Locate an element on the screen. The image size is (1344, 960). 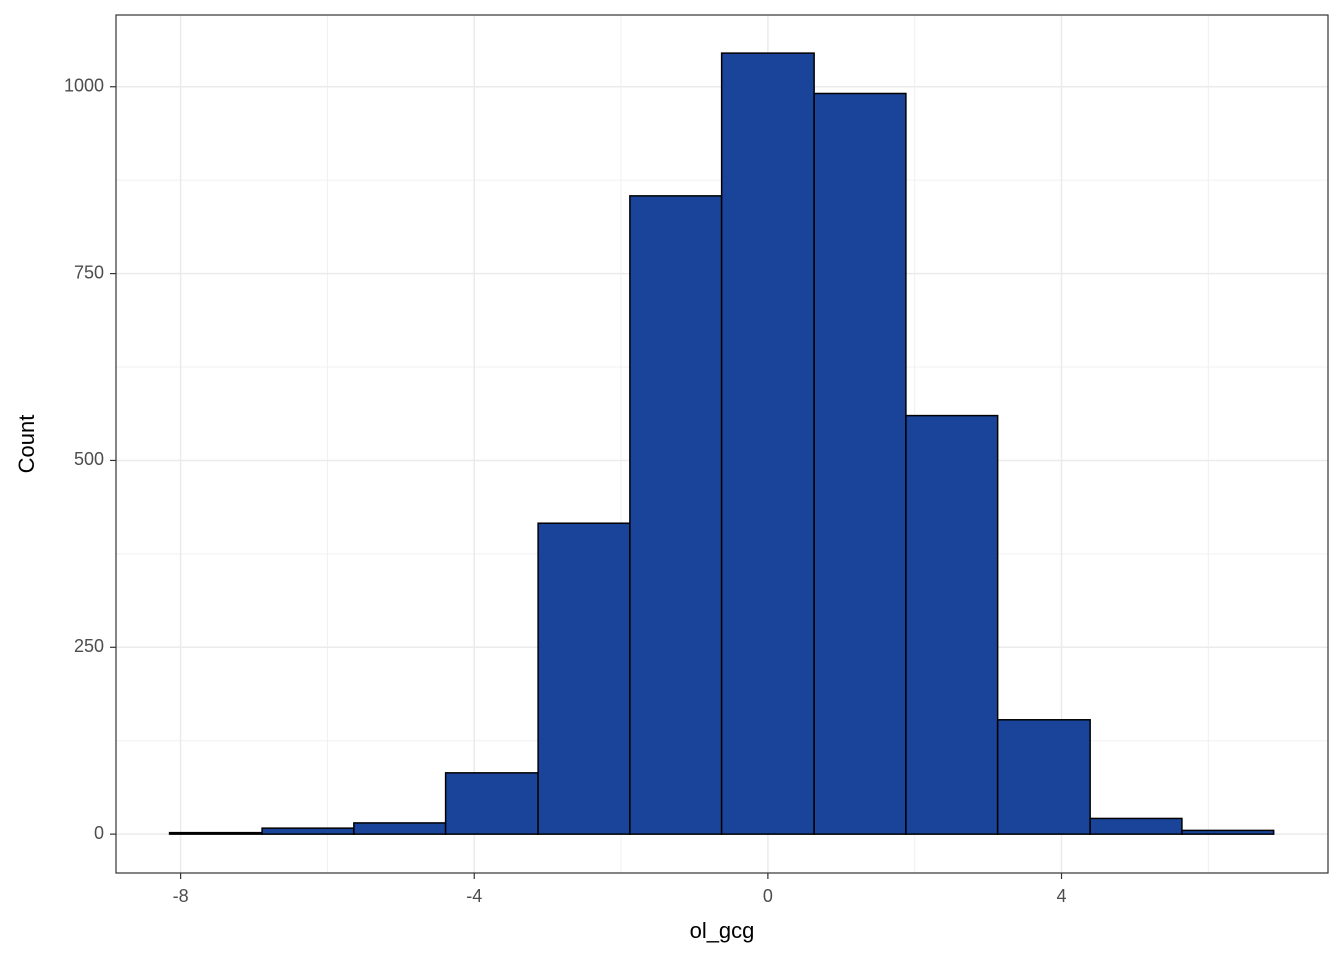
x-tick-label: 4 is located at coordinates (1062, 896).